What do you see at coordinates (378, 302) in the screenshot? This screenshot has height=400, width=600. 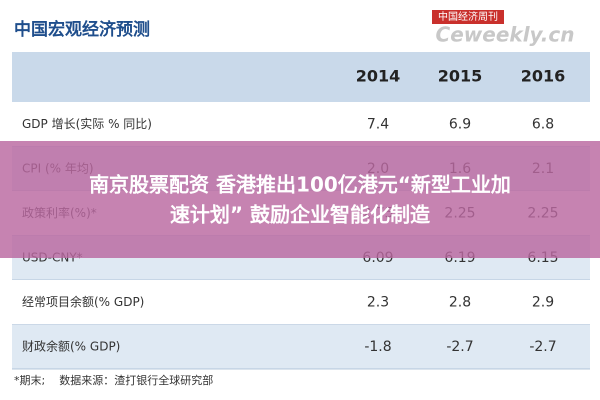 I see `cell-value: 2.3` at bounding box center [378, 302].